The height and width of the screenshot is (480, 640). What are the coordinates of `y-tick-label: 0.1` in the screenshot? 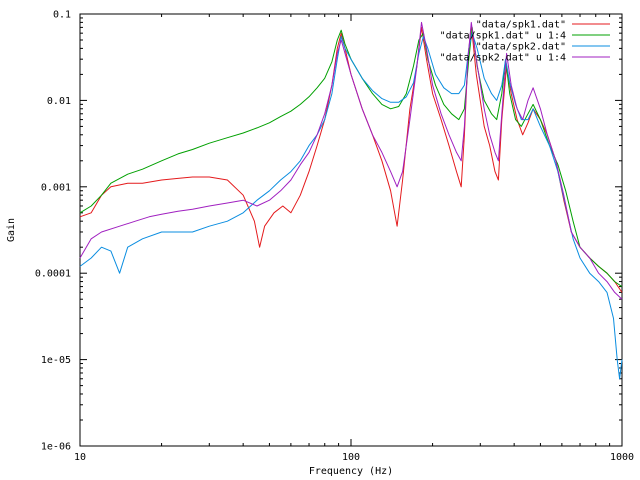 It's located at (62, 15).